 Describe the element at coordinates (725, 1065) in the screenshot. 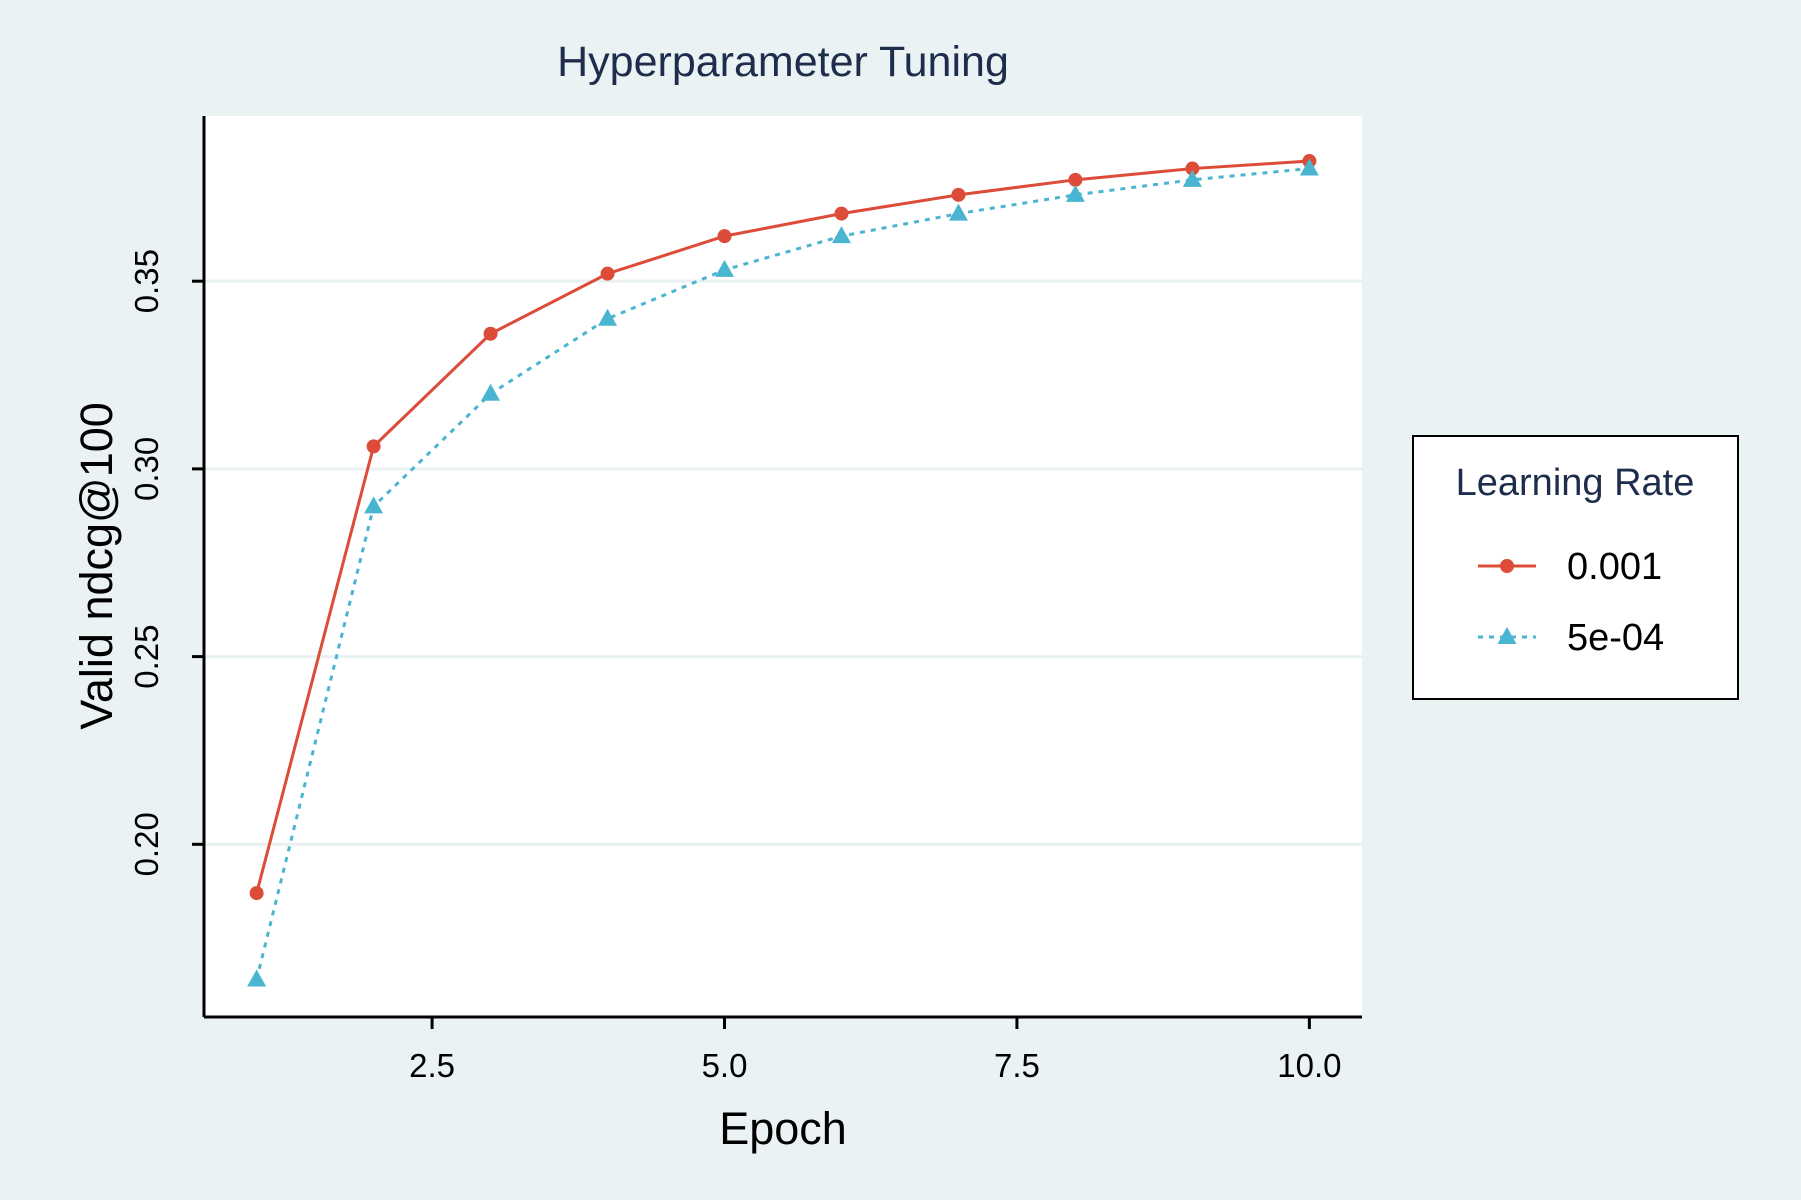

I see `x-tick-label: 5.0` at that location.